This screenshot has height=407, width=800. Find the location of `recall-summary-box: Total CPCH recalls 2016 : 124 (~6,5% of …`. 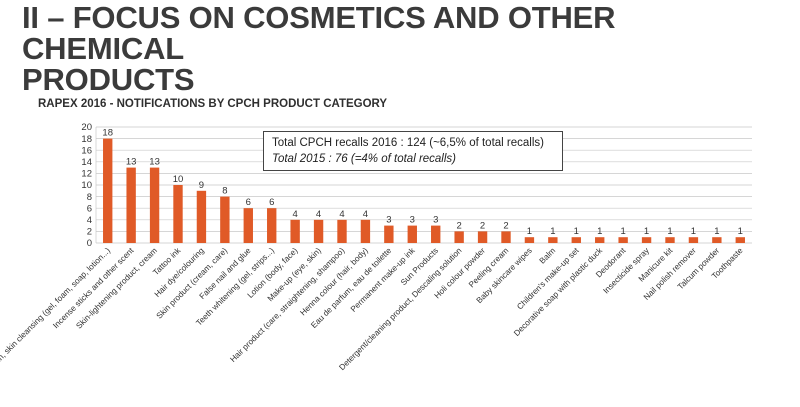

recall-summary-box: Total CPCH recalls 2016 : 124 (~6,5% of … is located at coordinates (413, 151).